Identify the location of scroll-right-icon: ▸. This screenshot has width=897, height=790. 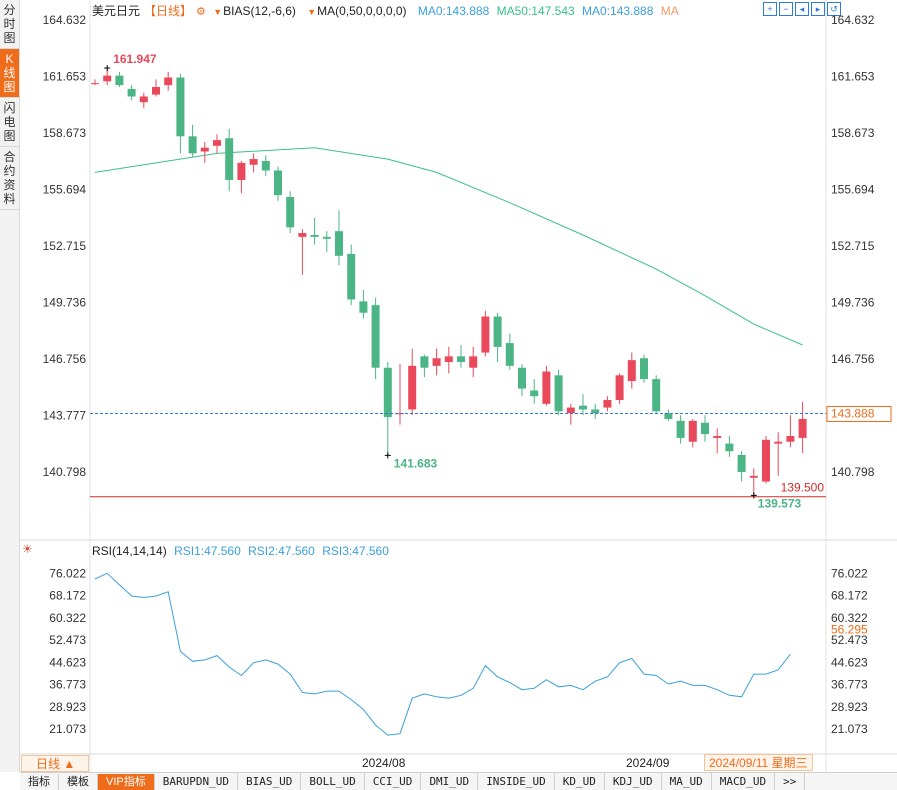
(818, 9).